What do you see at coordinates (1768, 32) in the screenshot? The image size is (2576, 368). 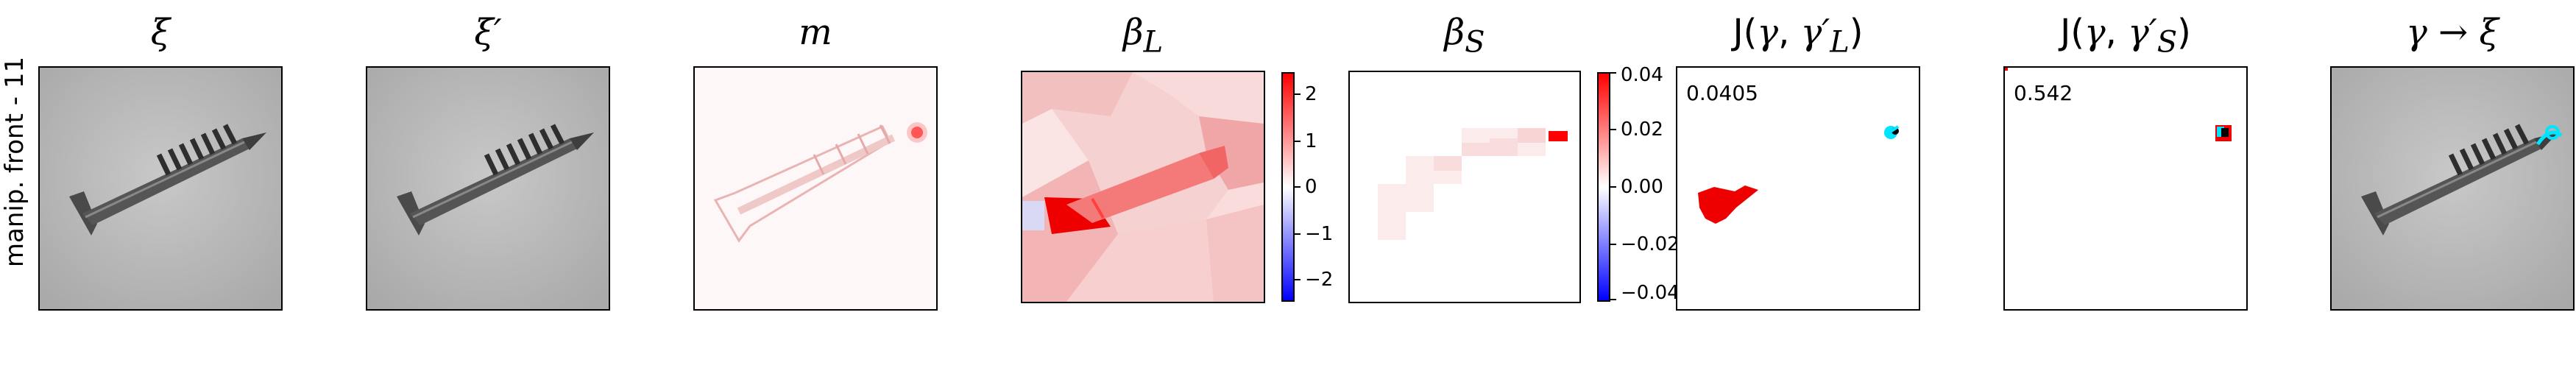 I see `panel-j-l-title-var1: γ` at bounding box center [1768, 32].